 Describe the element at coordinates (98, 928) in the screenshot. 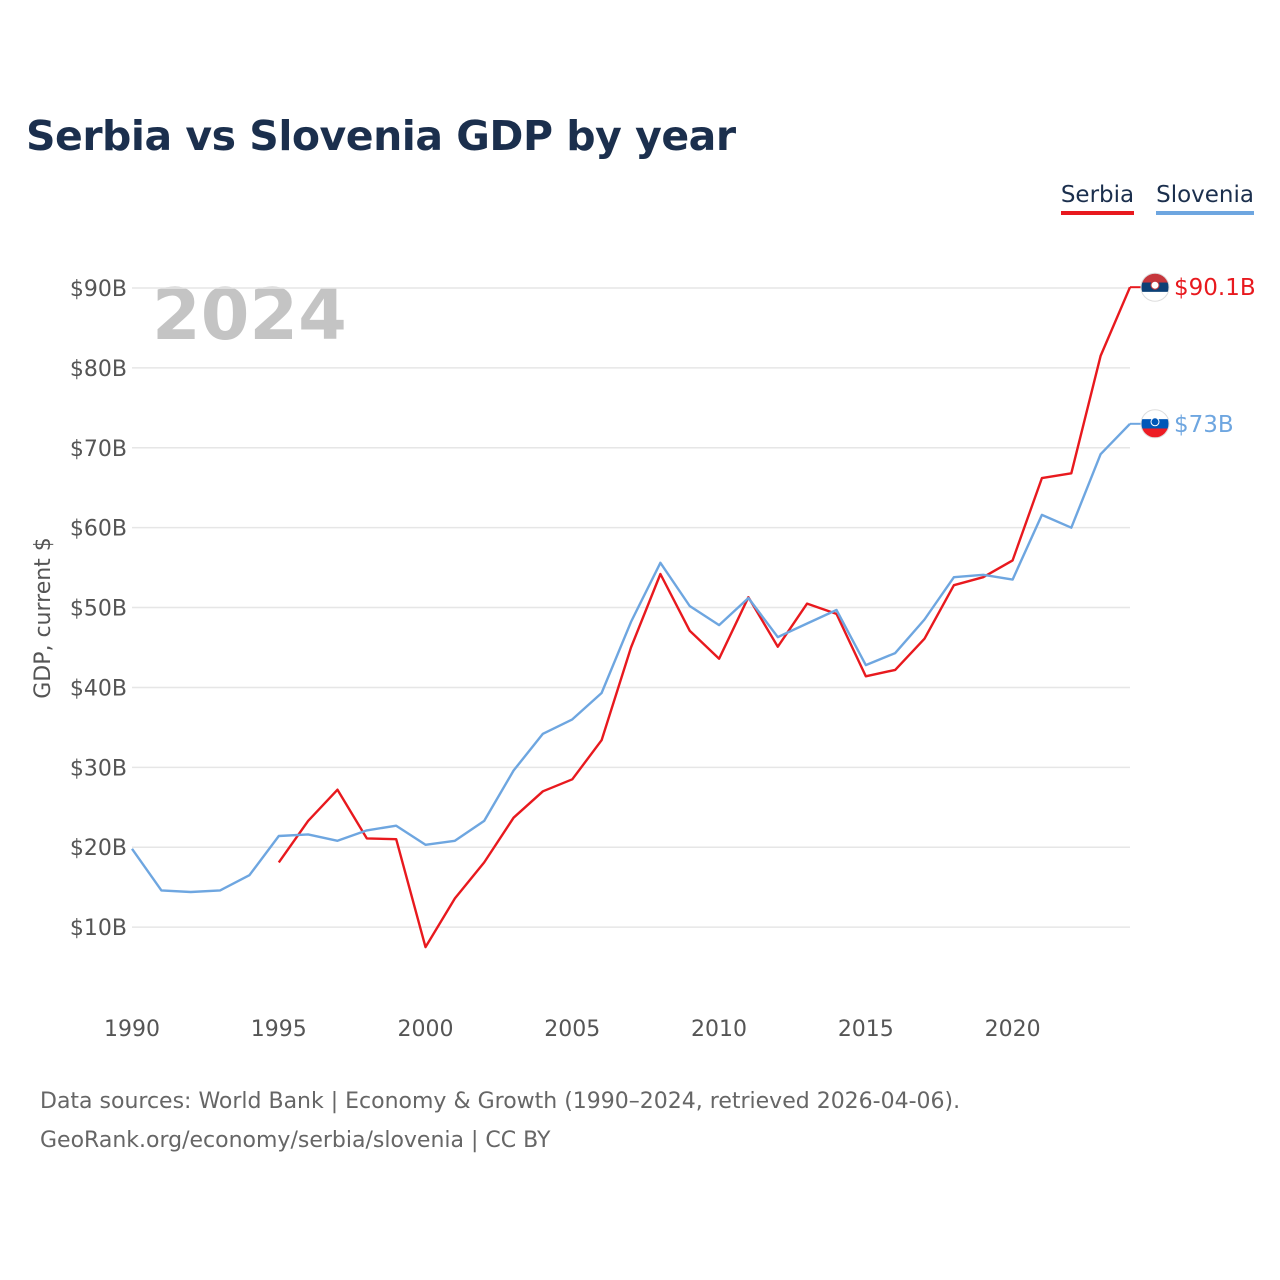

I see `y-tick-label: $10B` at that location.